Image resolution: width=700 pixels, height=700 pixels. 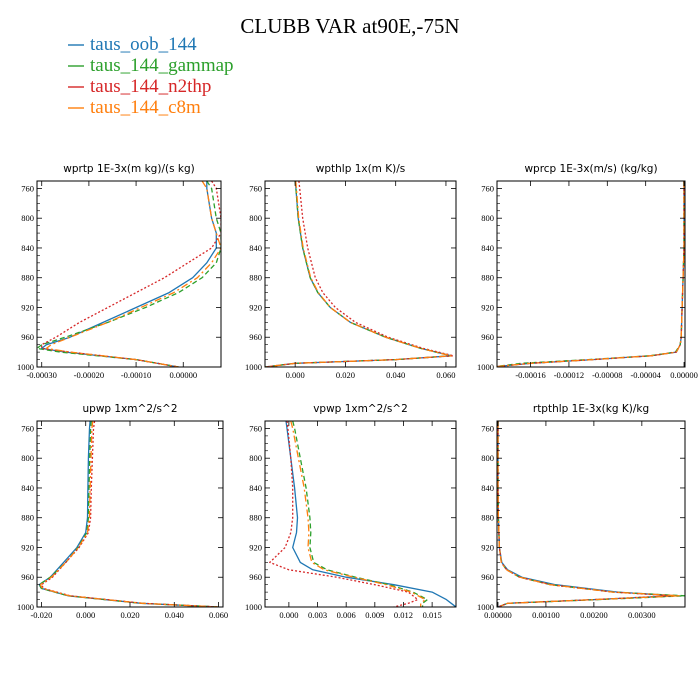 I want to click on panel-title: wprtp 1E-3x(m kg)/(s kg), so click(x=128, y=169).